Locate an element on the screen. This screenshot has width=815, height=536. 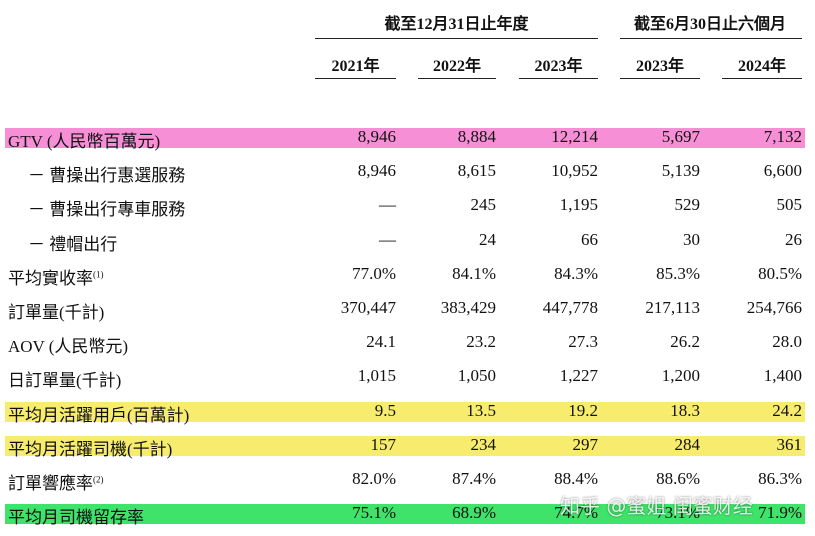
cell-value: 8,884 is located at coordinates (476, 136).